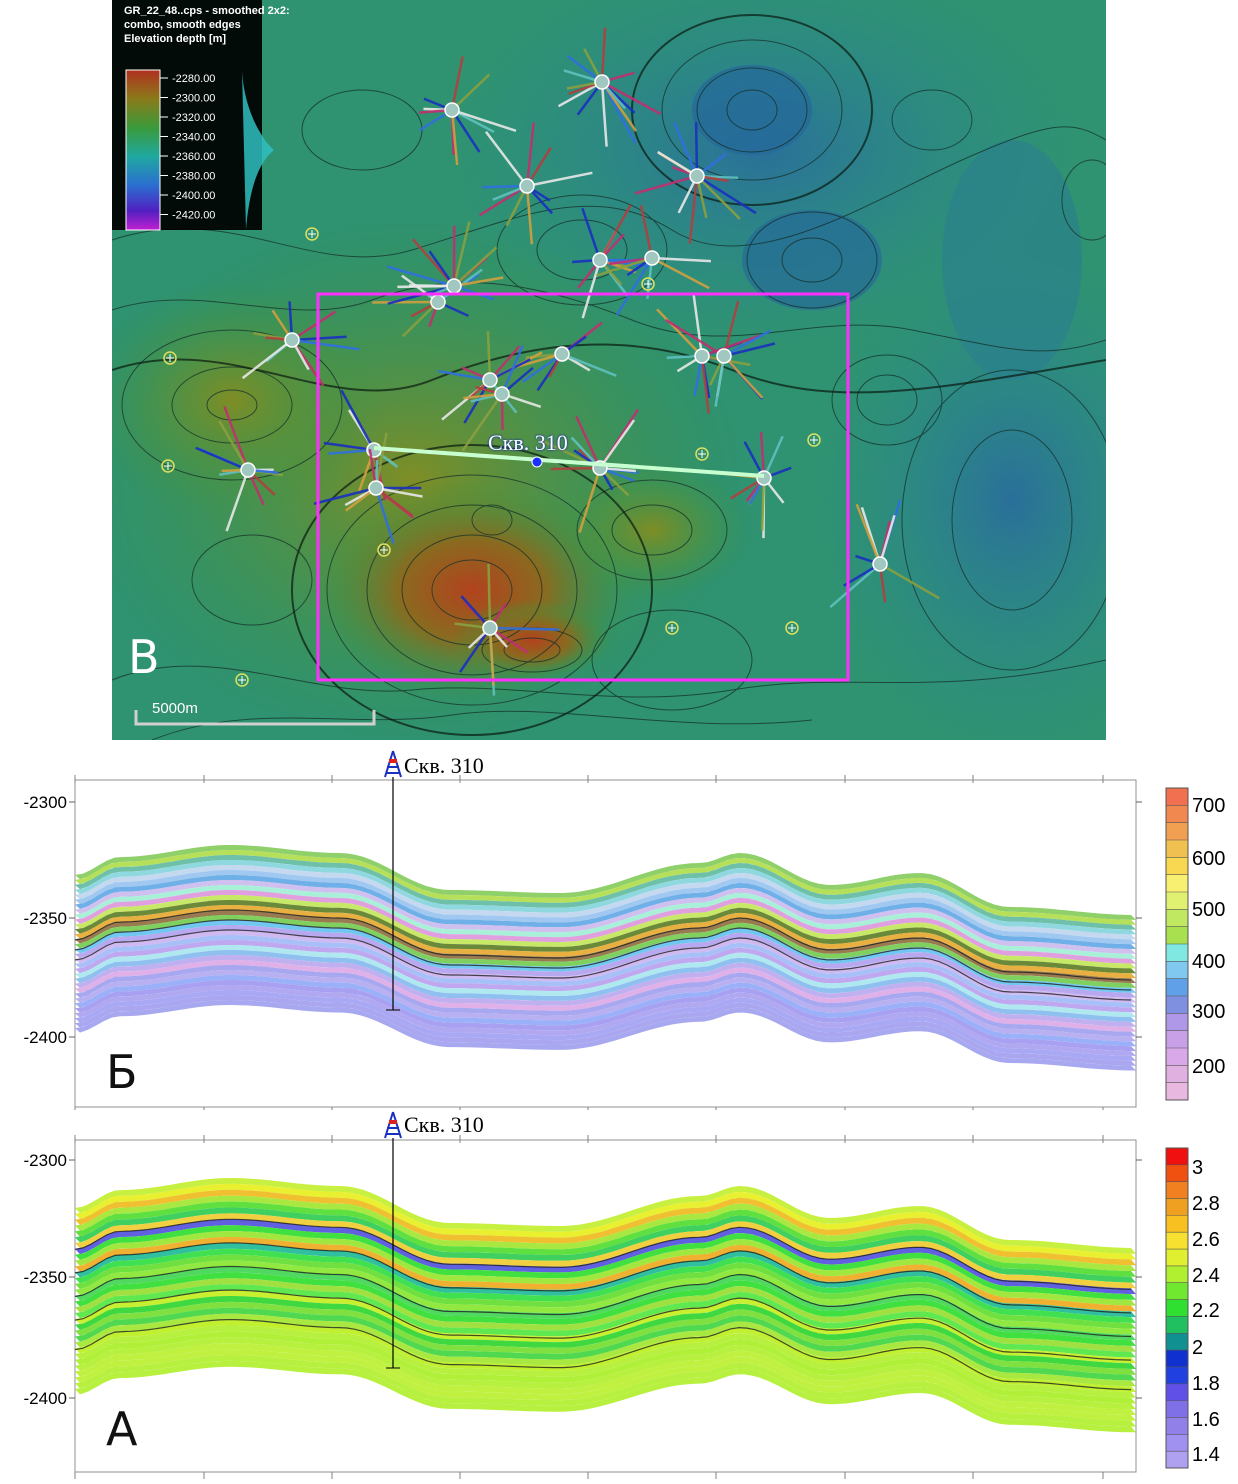 The image size is (1238, 1484). I want to click on map-title-line-2: combo, smooth edges, so click(207, 25).